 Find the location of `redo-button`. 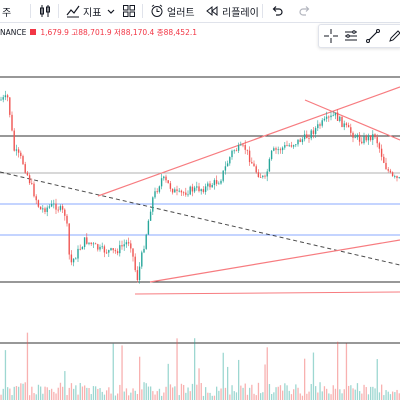

redo-button is located at coordinates (305, 11).